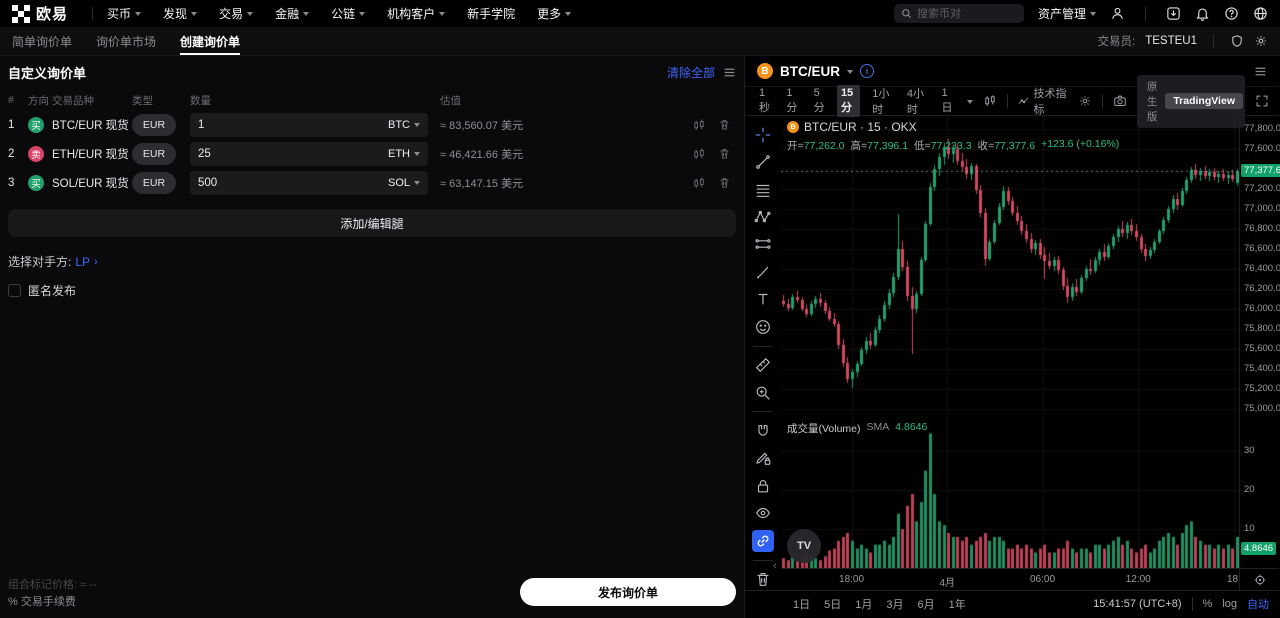  What do you see at coordinates (83, 261) in the screenshot?
I see `counterparty-value-link: LP` at bounding box center [83, 261].